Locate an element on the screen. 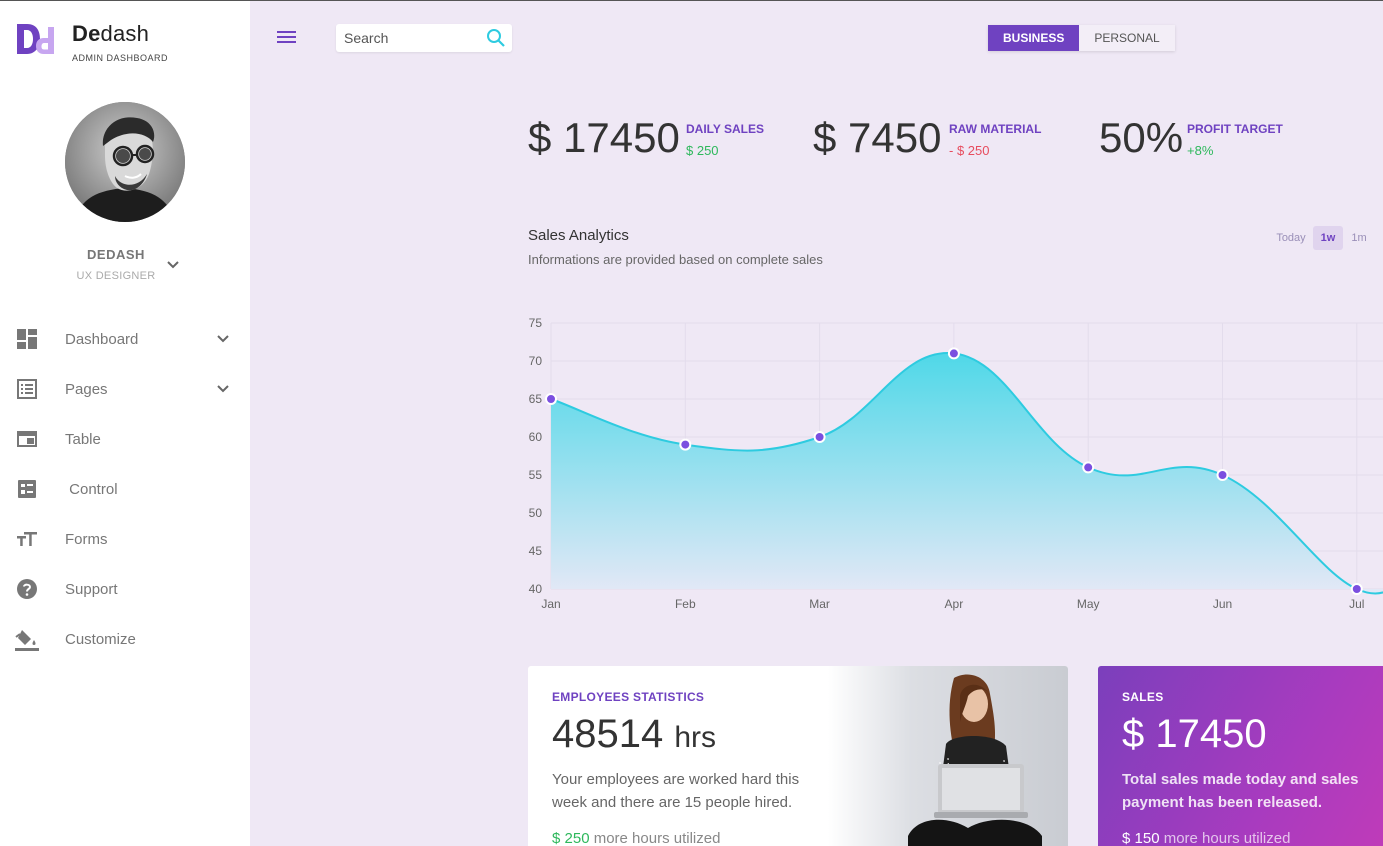 The image size is (1383, 846). brand-name: Dedash is located at coordinates (111, 33).